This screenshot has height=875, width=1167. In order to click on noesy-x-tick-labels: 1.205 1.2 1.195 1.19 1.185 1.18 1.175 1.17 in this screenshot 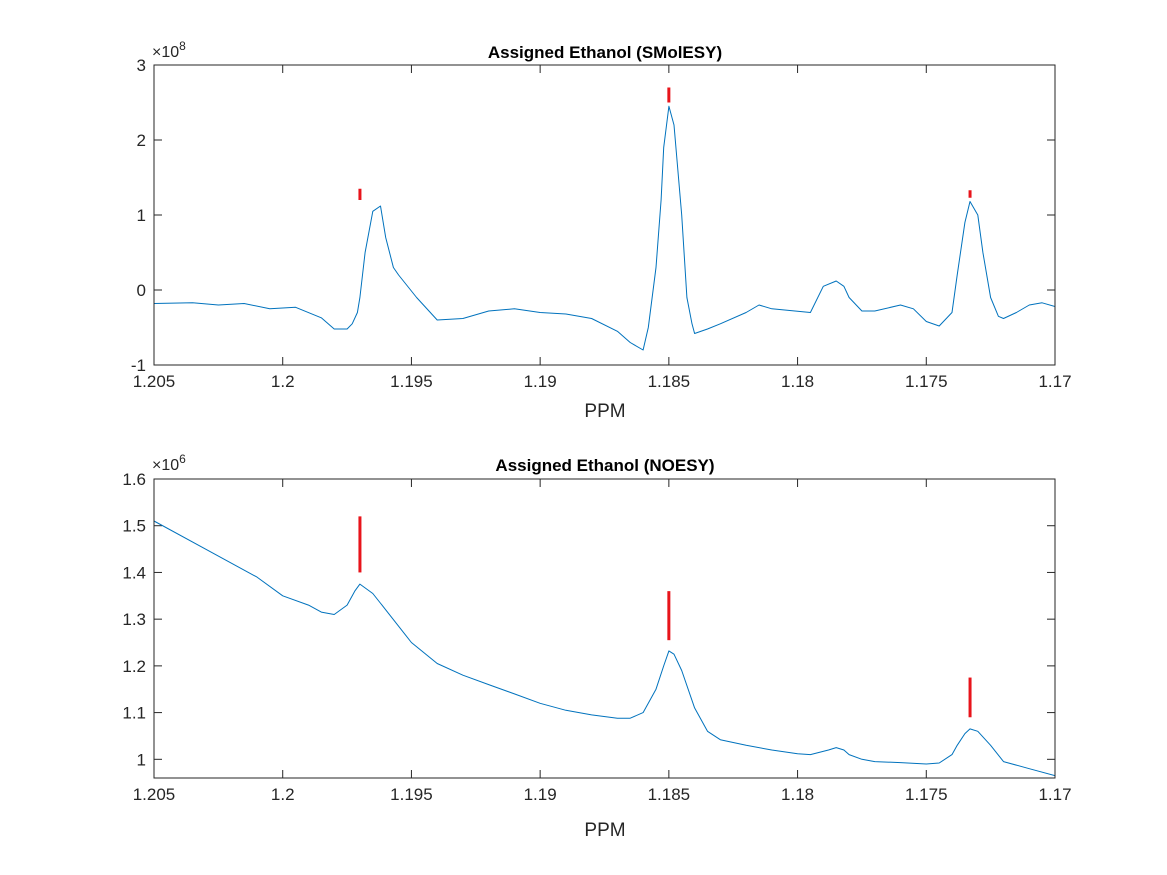, I will do `click(602, 794)`.